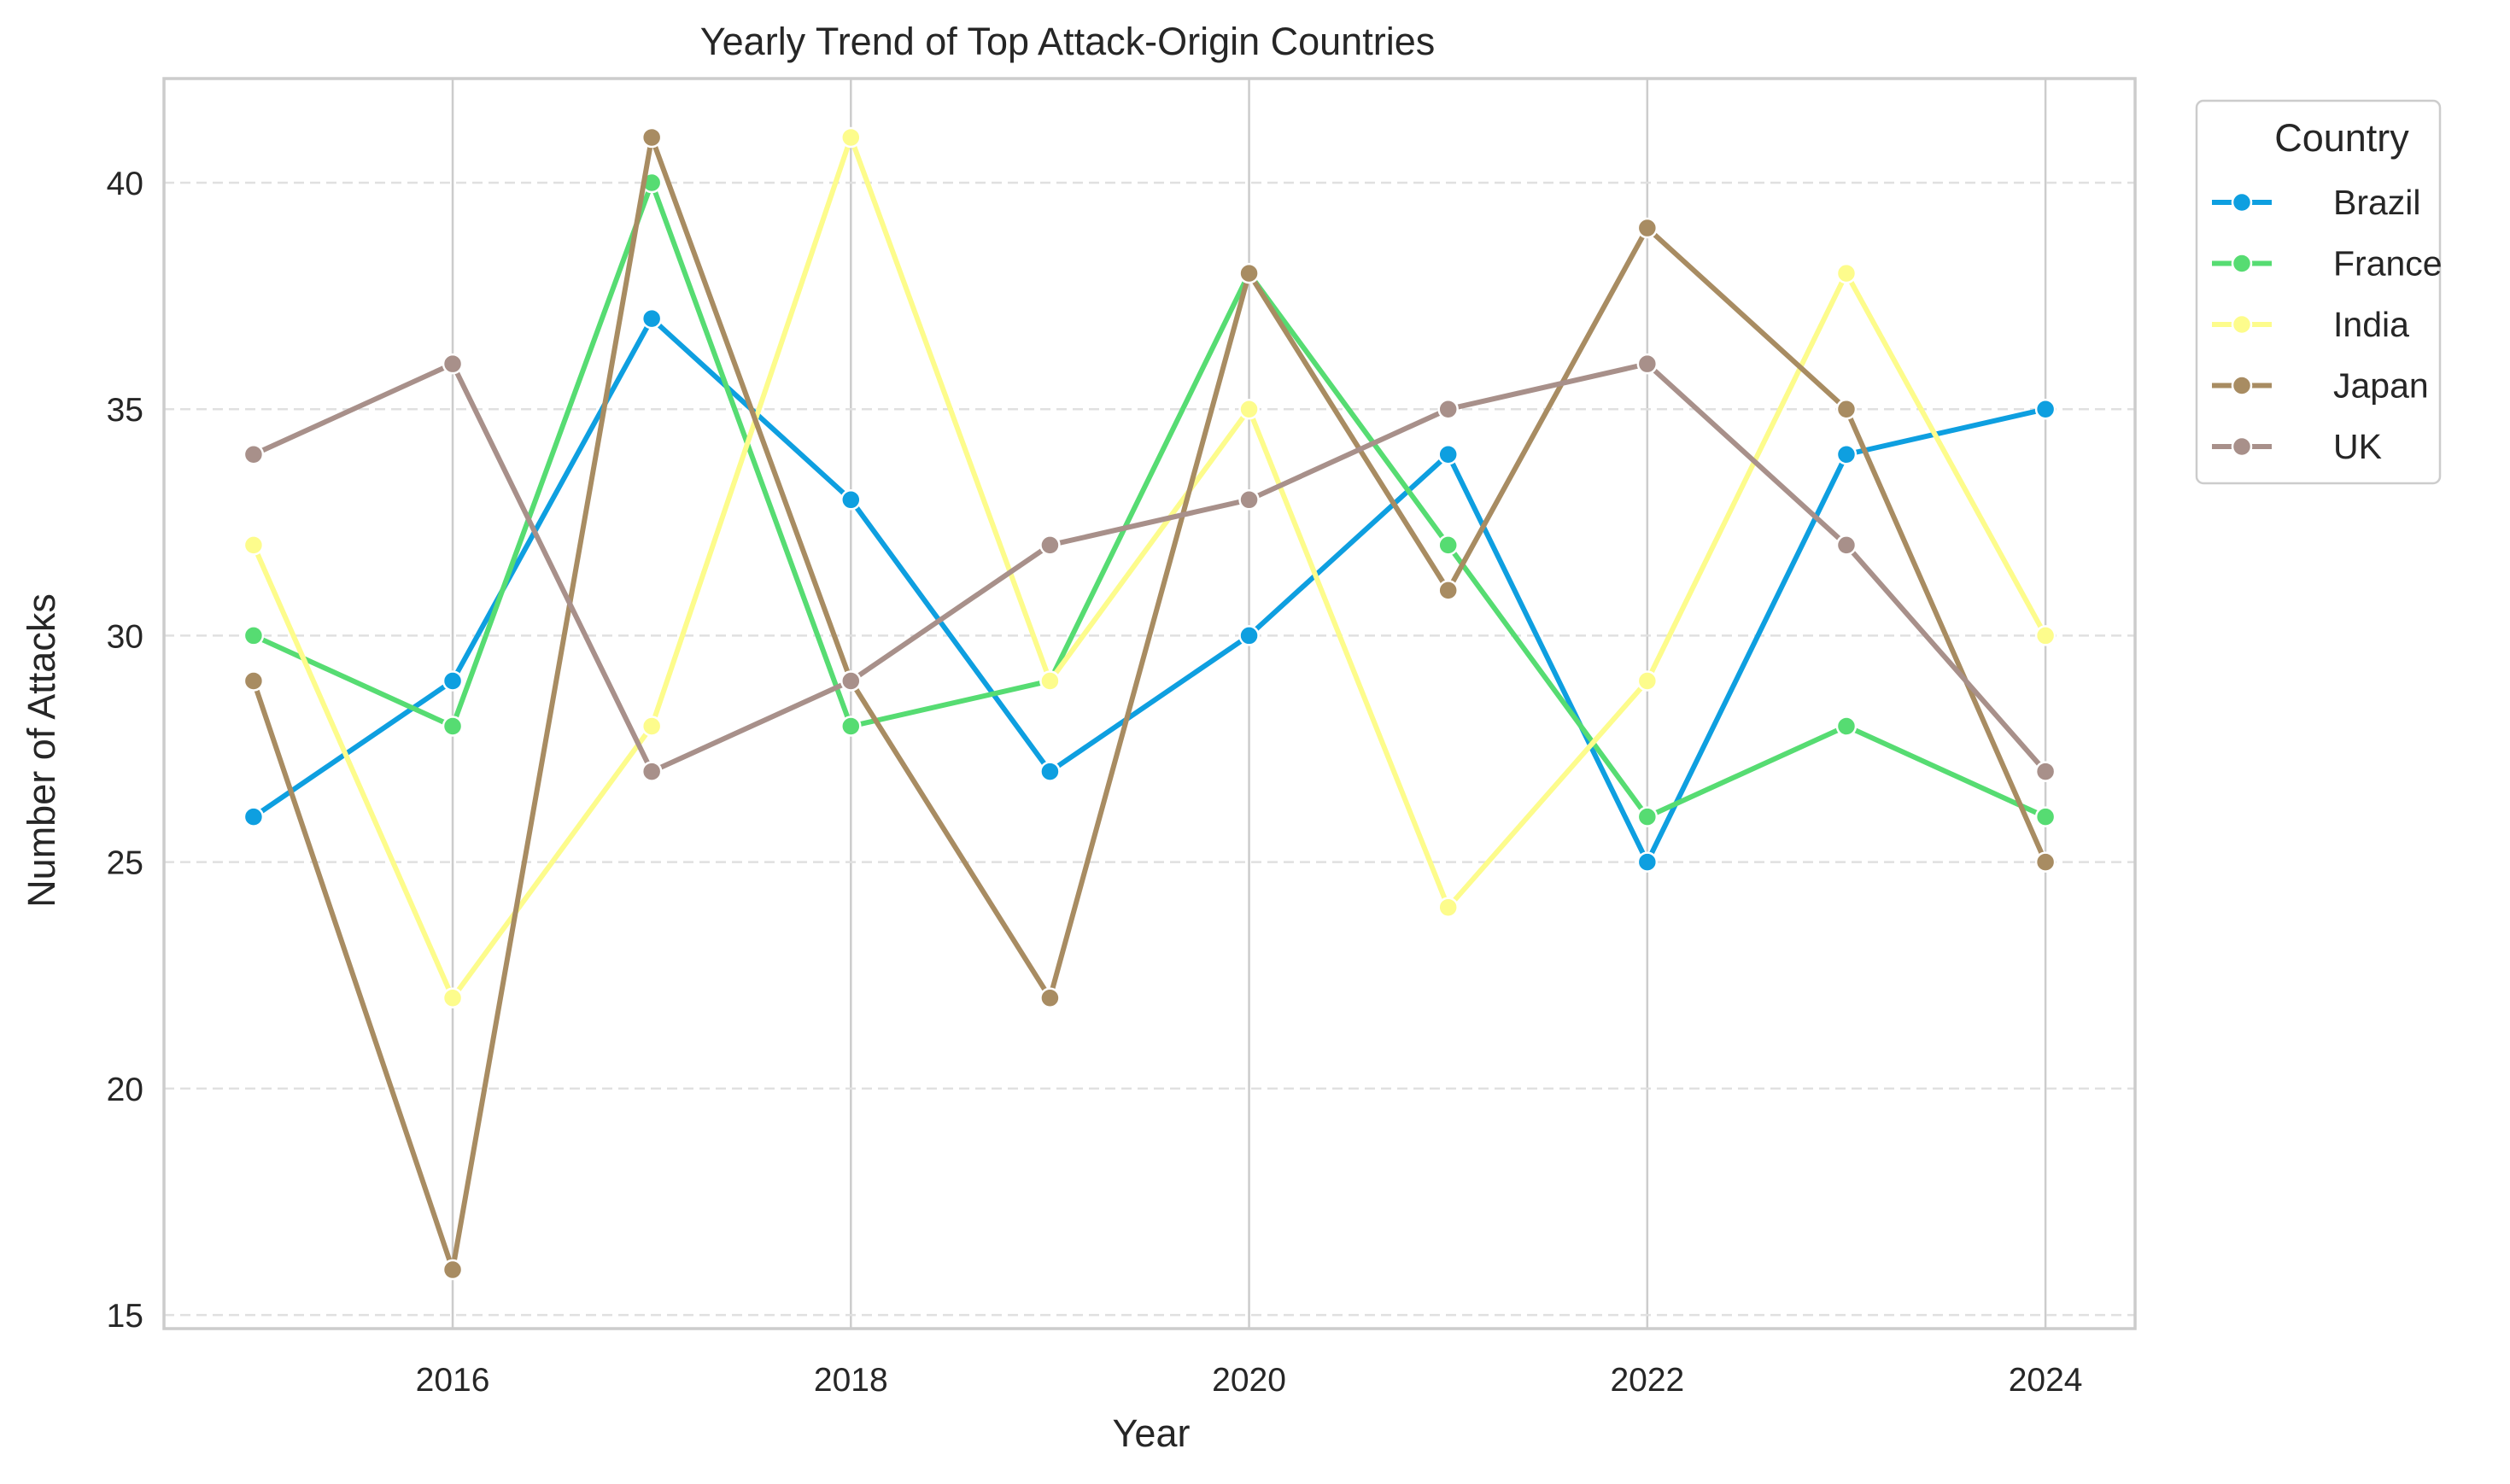 This screenshot has width=2510, height=1484. I want to click on y-axis-label: Number of Attacks, so click(41, 750).